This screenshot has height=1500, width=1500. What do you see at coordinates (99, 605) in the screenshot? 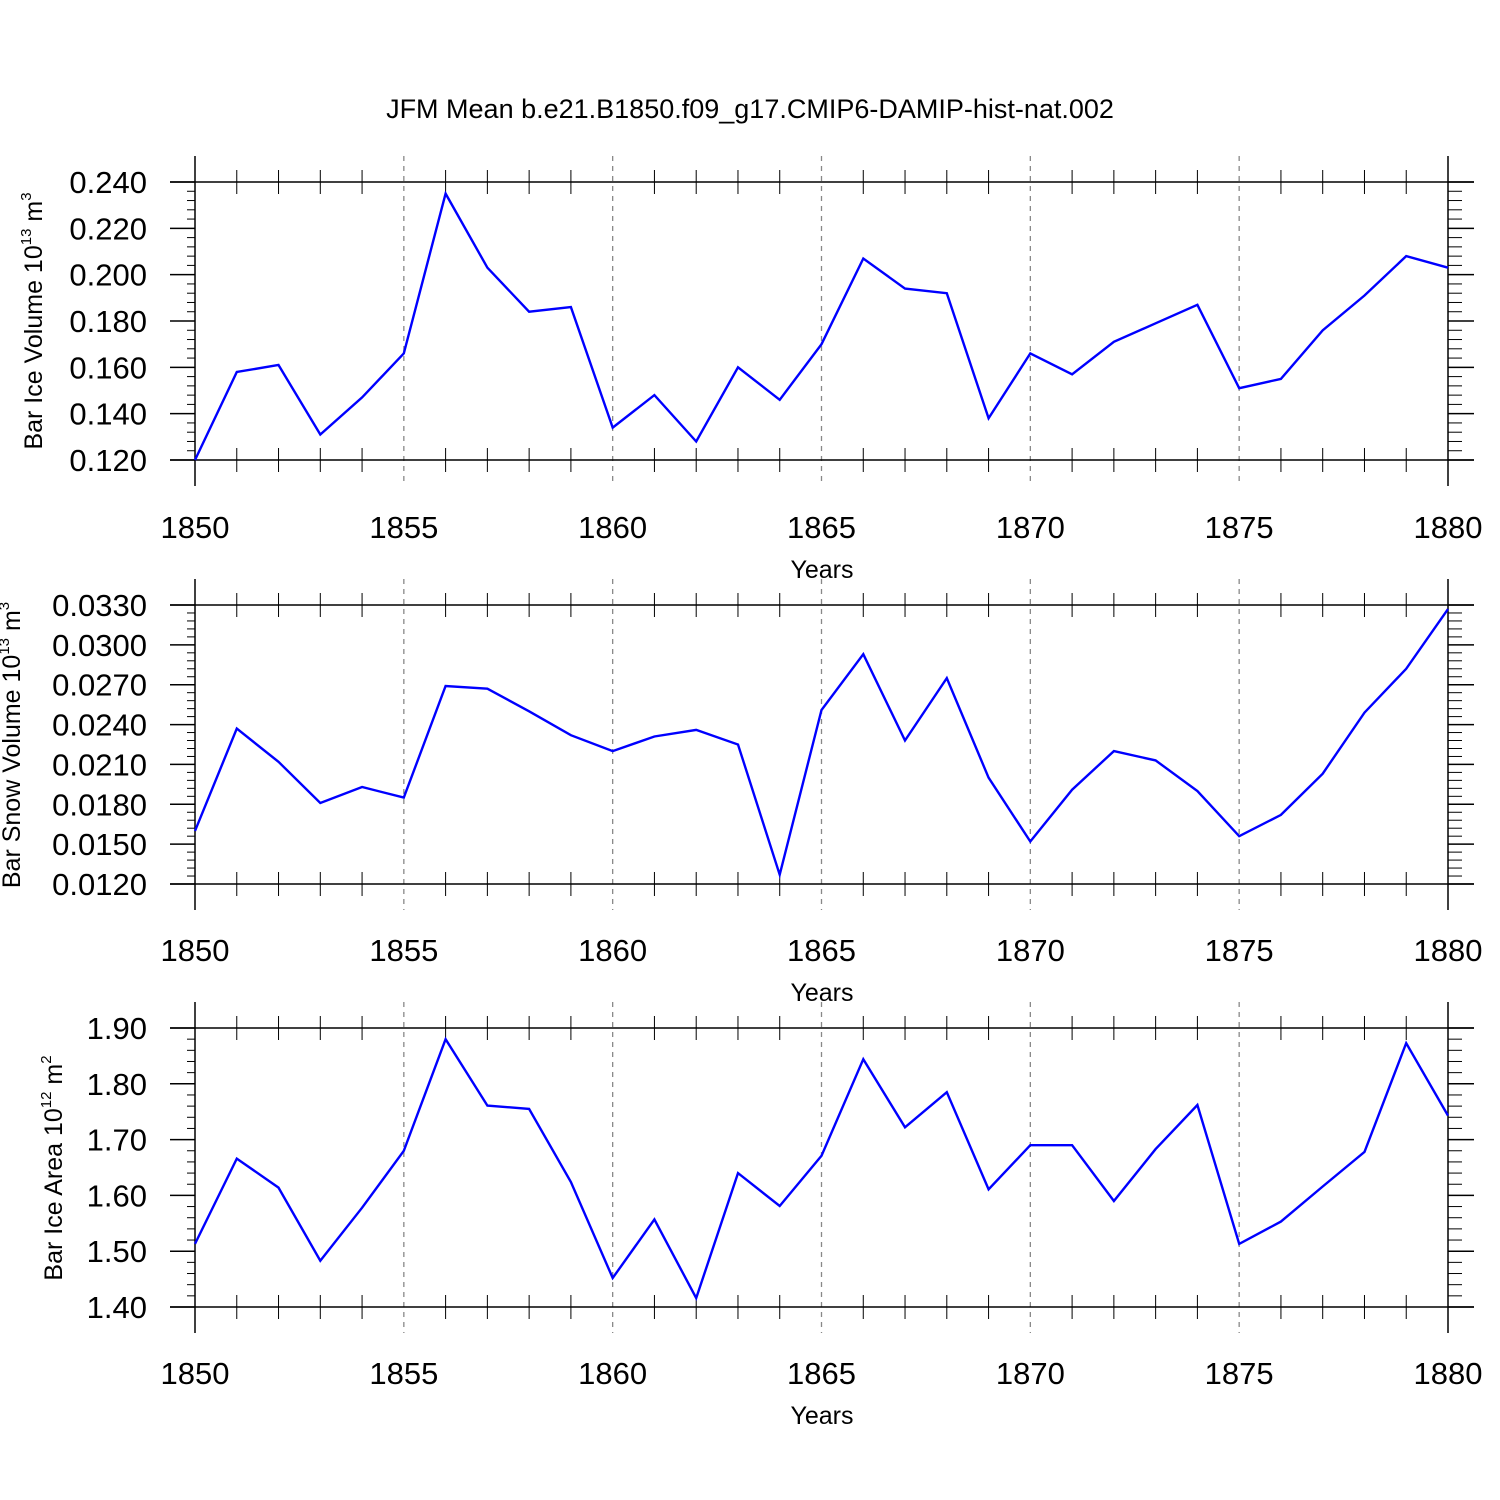
I see `y-tick-label: 0.0330` at bounding box center [99, 605].